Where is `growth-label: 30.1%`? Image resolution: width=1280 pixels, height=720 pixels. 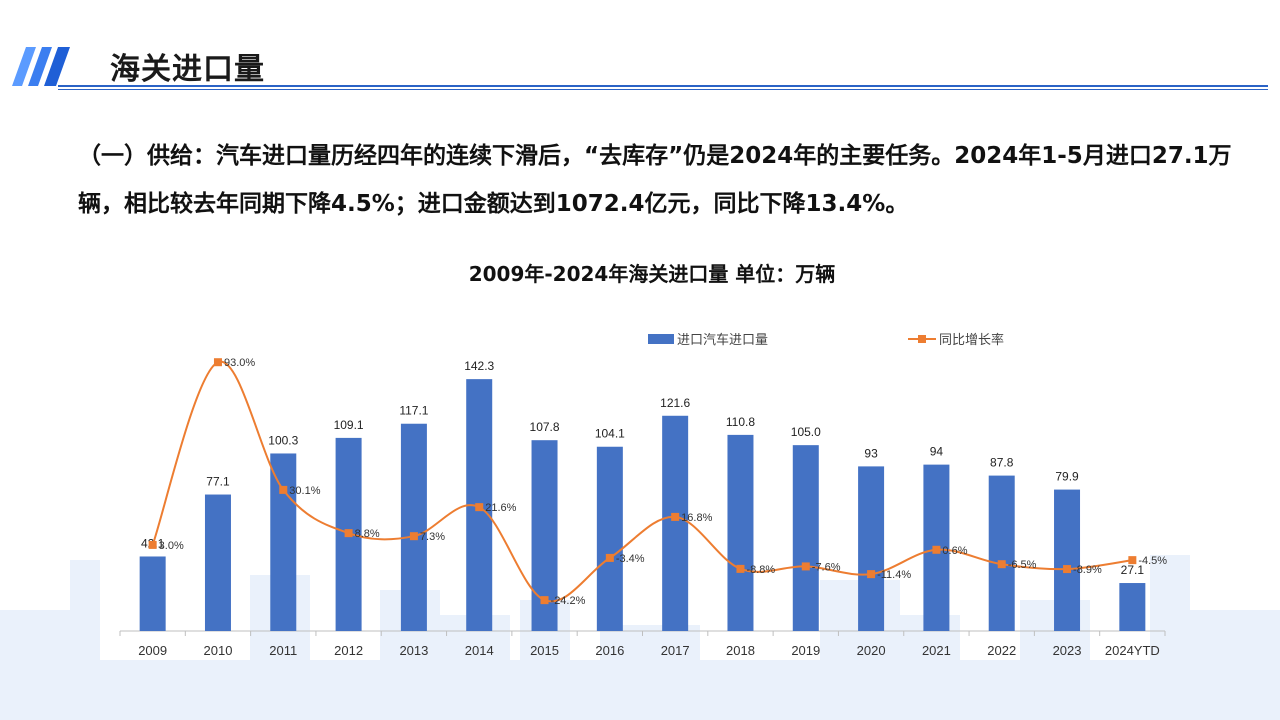
growth-label: 30.1% is located at coordinates (304, 491).